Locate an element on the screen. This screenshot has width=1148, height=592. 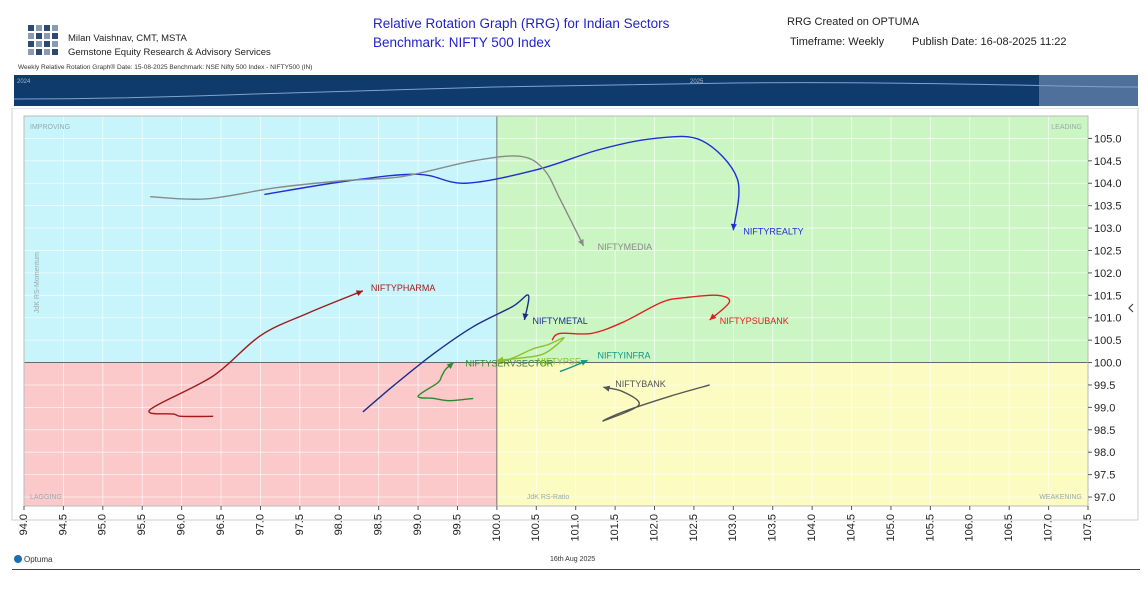
series-label-niftyrealty: NIFTYREALTY is located at coordinates (773, 231).